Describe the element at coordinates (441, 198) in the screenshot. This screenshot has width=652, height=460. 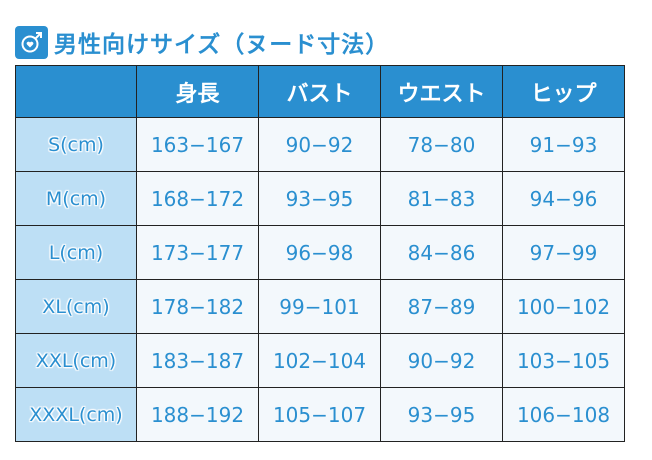
I see `measurement-cell: 81−83` at that location.